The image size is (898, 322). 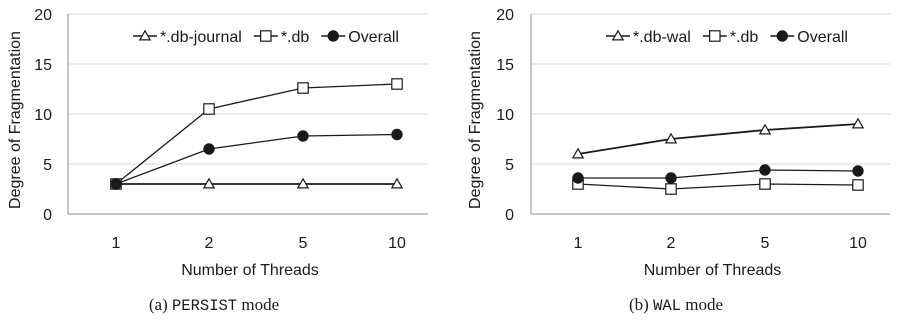 I want to click on caption: (a) PERSIST mode, so click(x=214, y=305).